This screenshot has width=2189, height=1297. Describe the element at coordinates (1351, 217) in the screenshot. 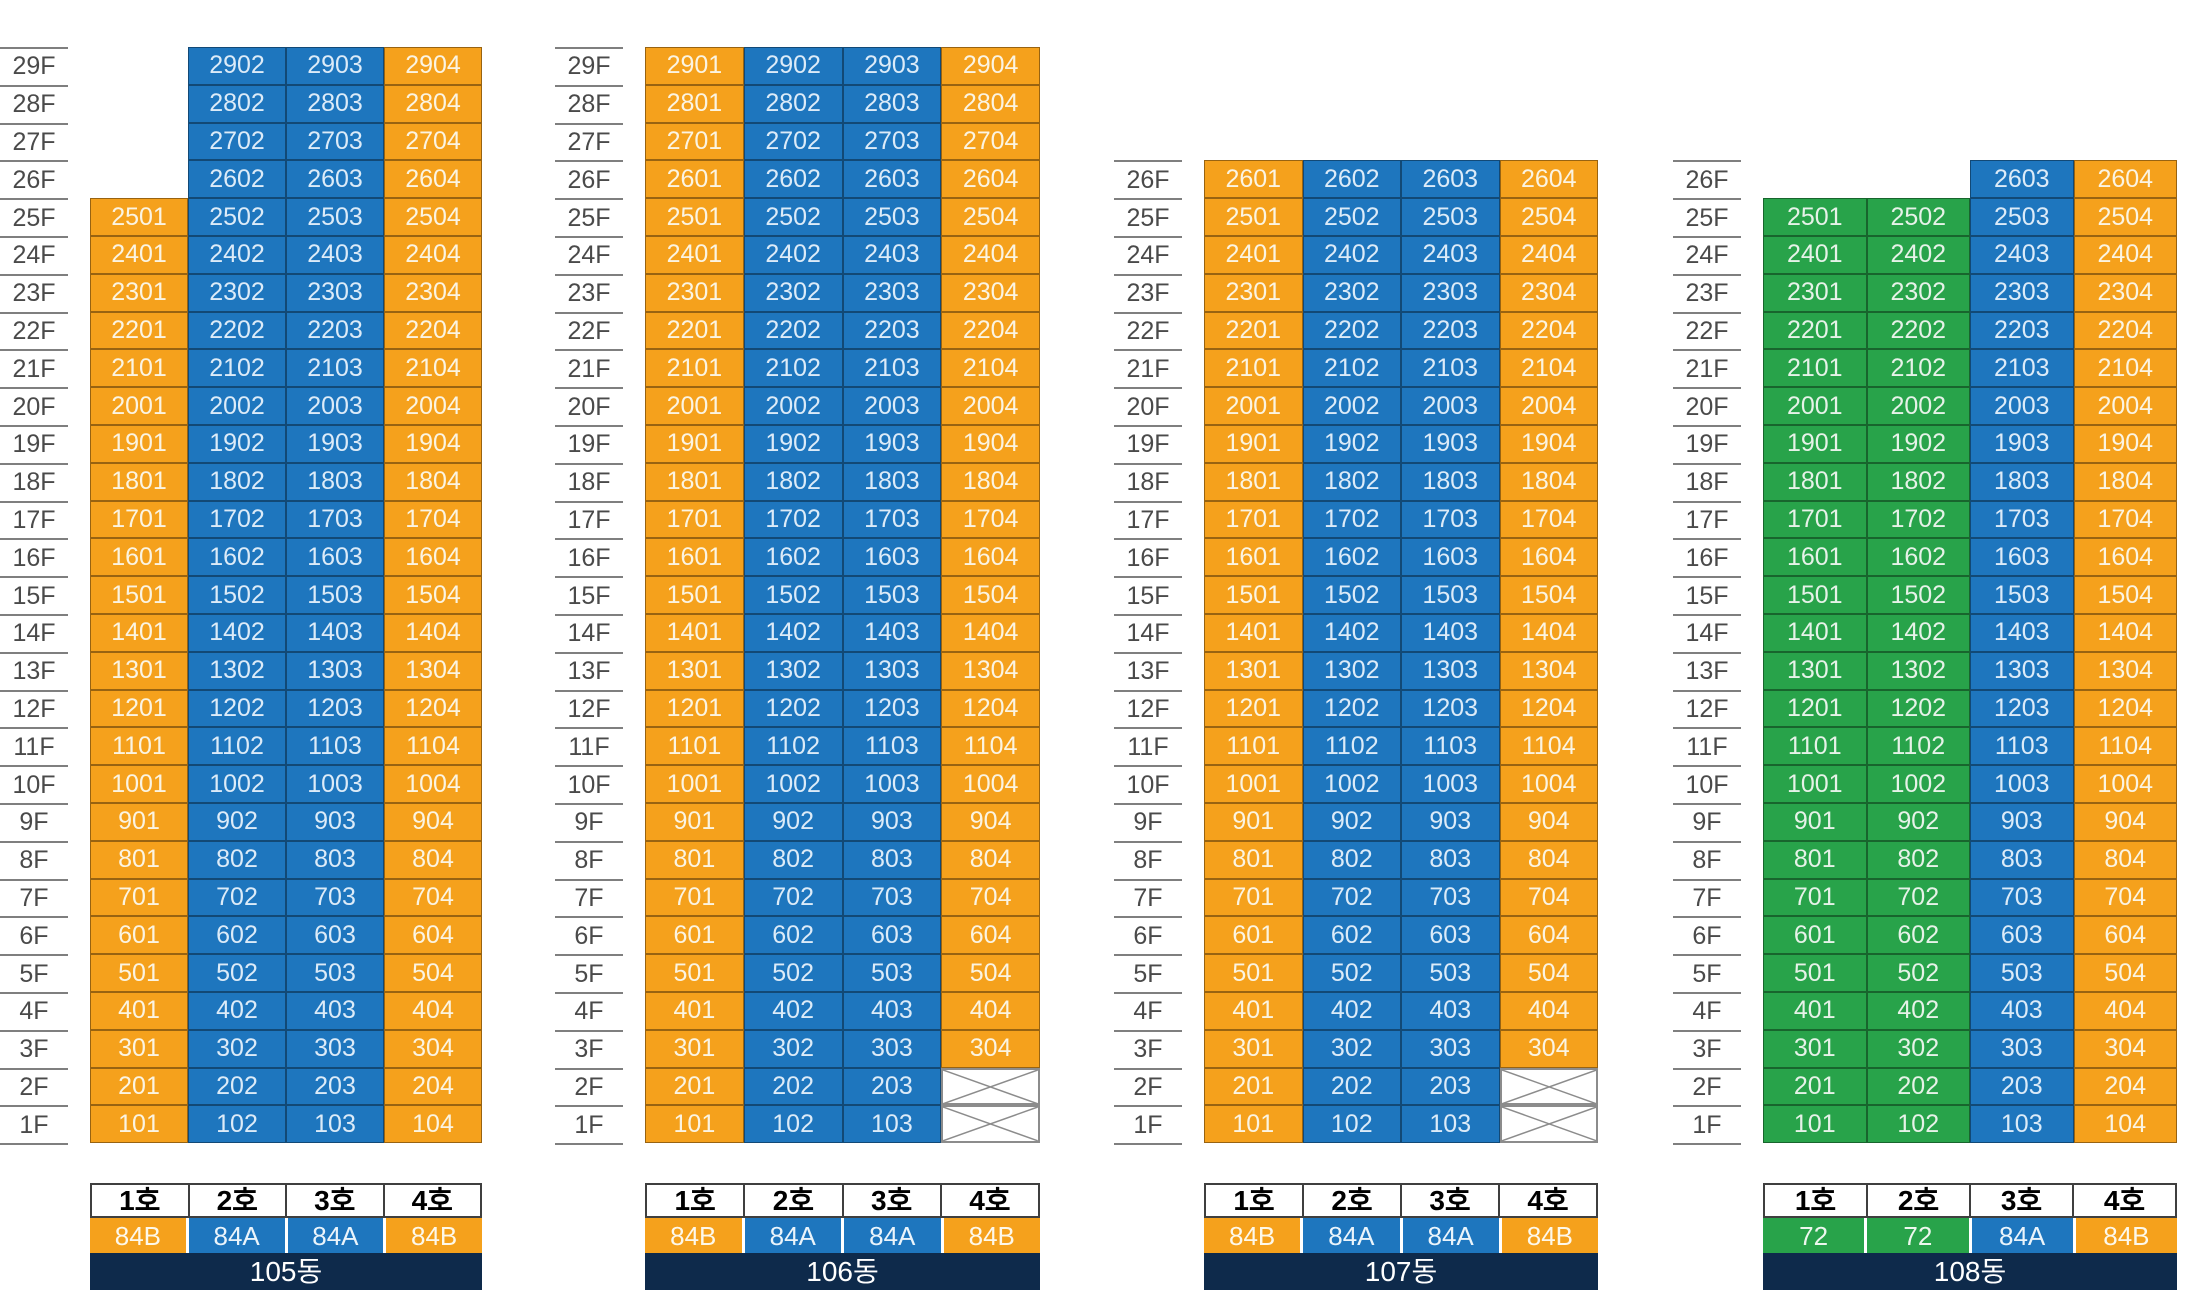

I see `unit-cell: 2502` at that location.